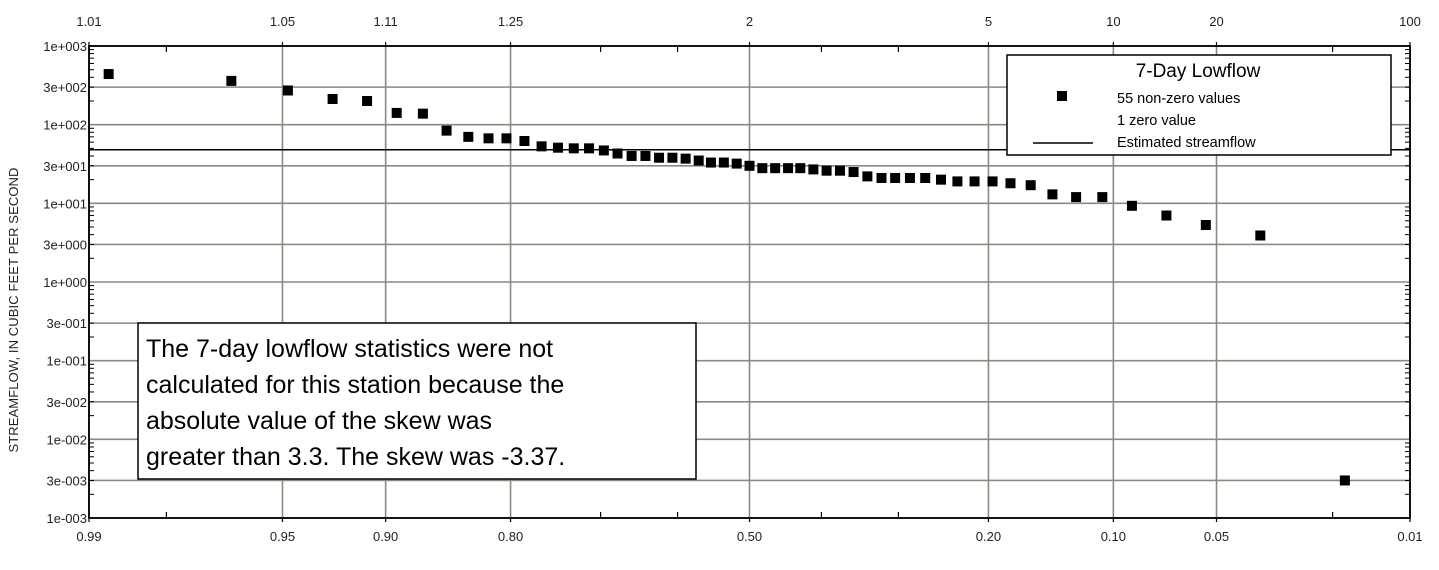  Describe the element at coordinates (1409, 536) in the screenshot. I see `x-tick-label: 0.01` at that location.